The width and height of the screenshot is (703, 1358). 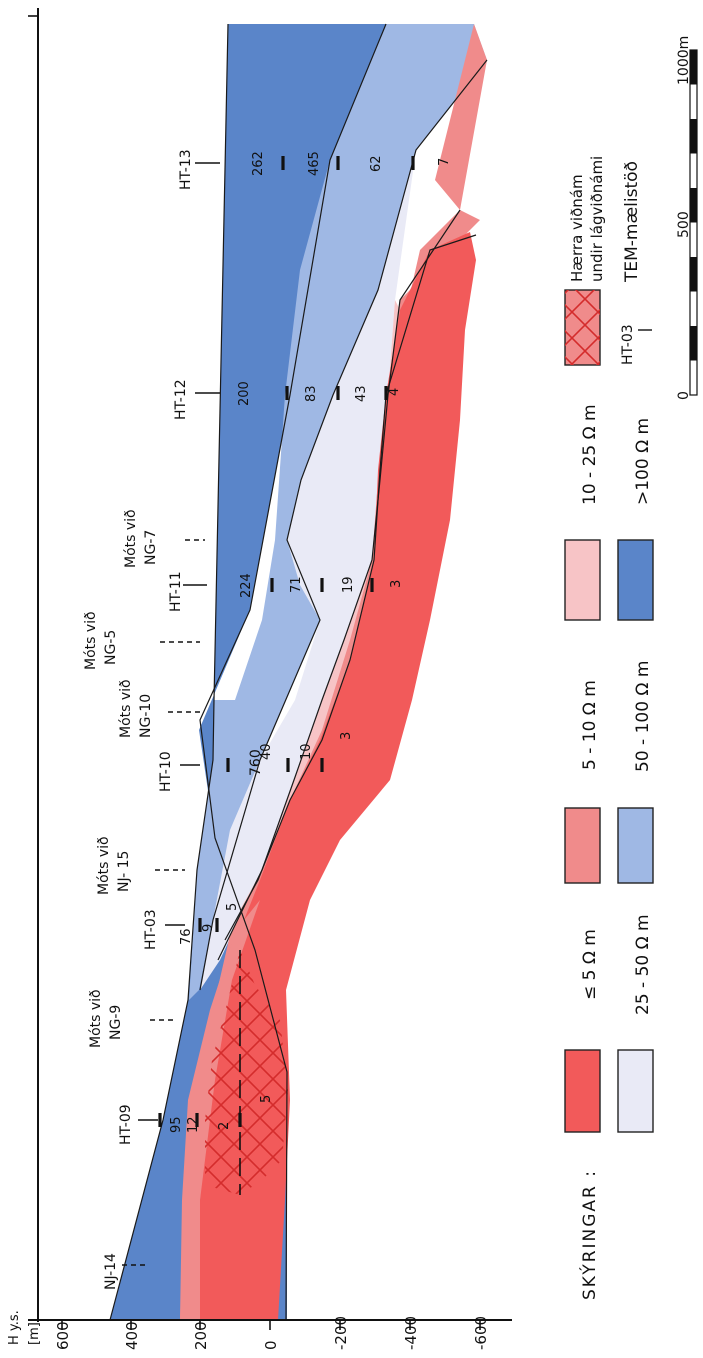 I want to click on station-label: NJ-14, so click(x=111, y=1271).